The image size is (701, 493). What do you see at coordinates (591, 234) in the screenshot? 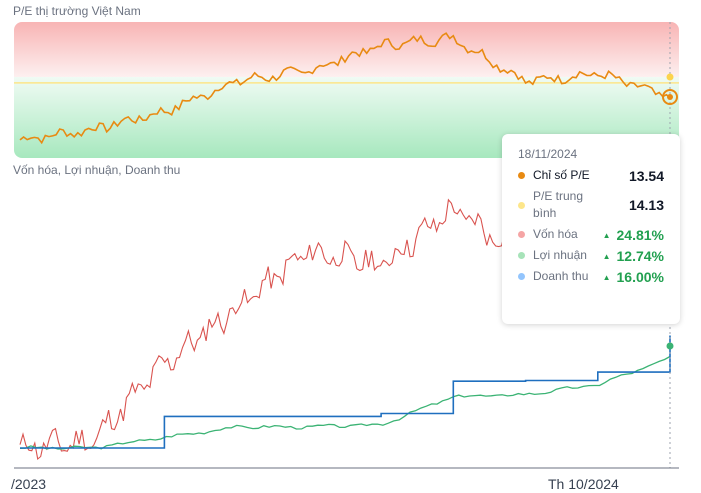
I see `tooltip-row-cap: Vốn hóa 24.81%` at bounding box center [591, 234].